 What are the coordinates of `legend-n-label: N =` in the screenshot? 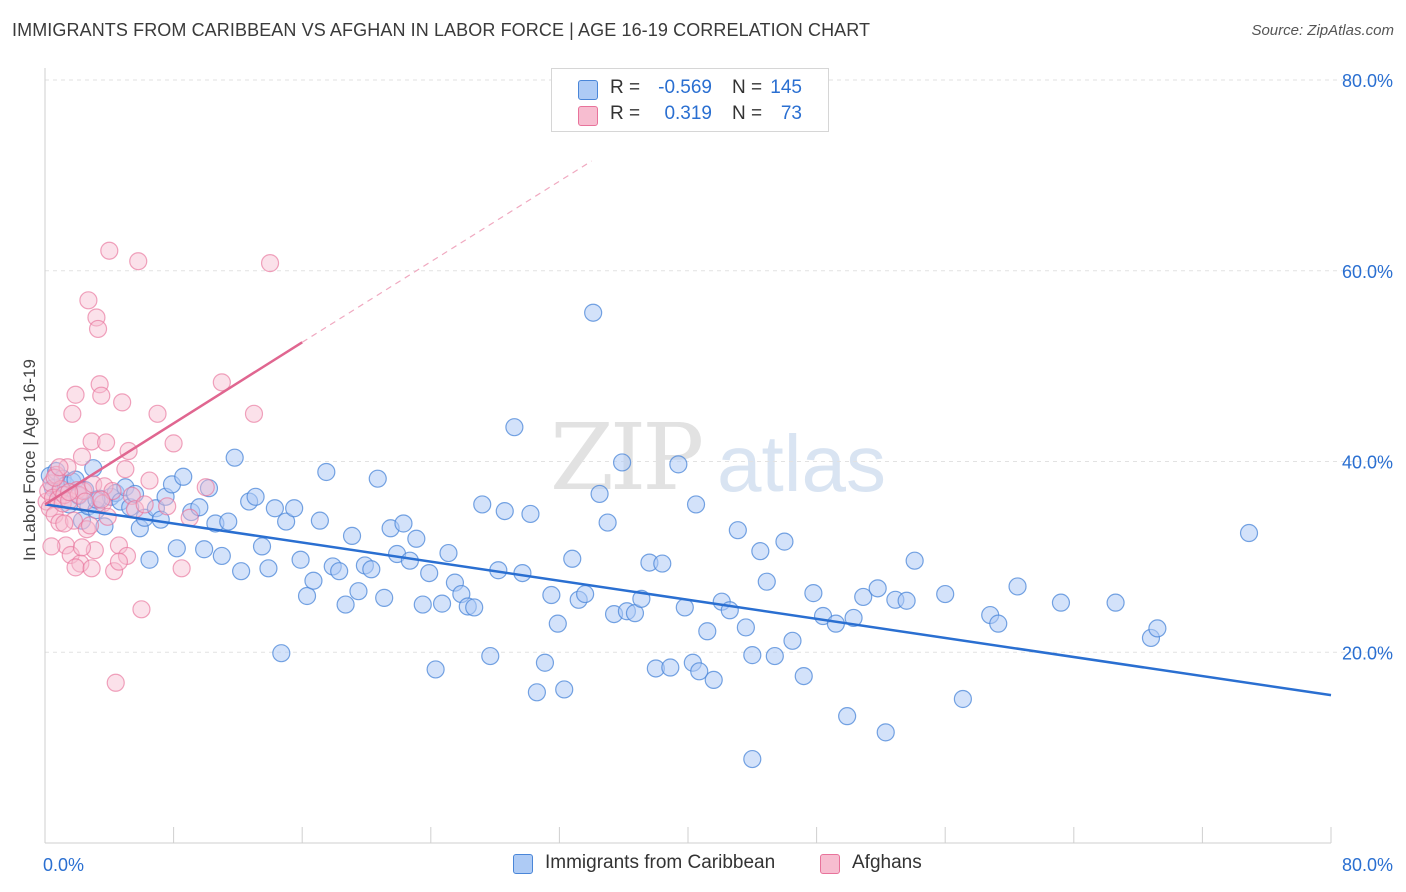 It's located at (747, 113).